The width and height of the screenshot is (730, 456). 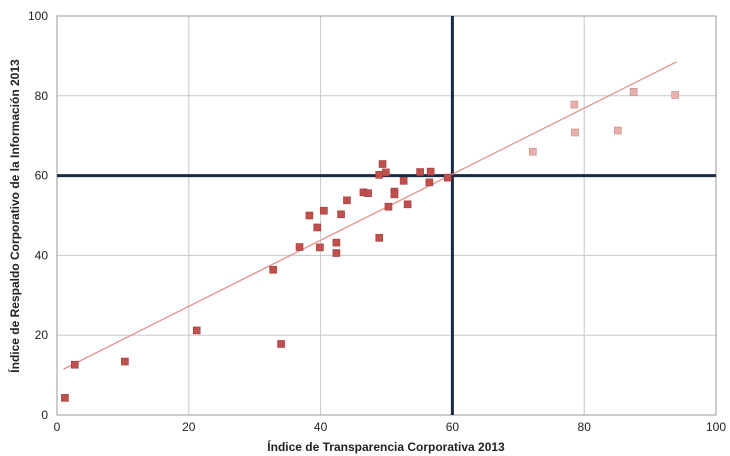 I want to click on x-tick-label: 60, so click(x=453, y=427).